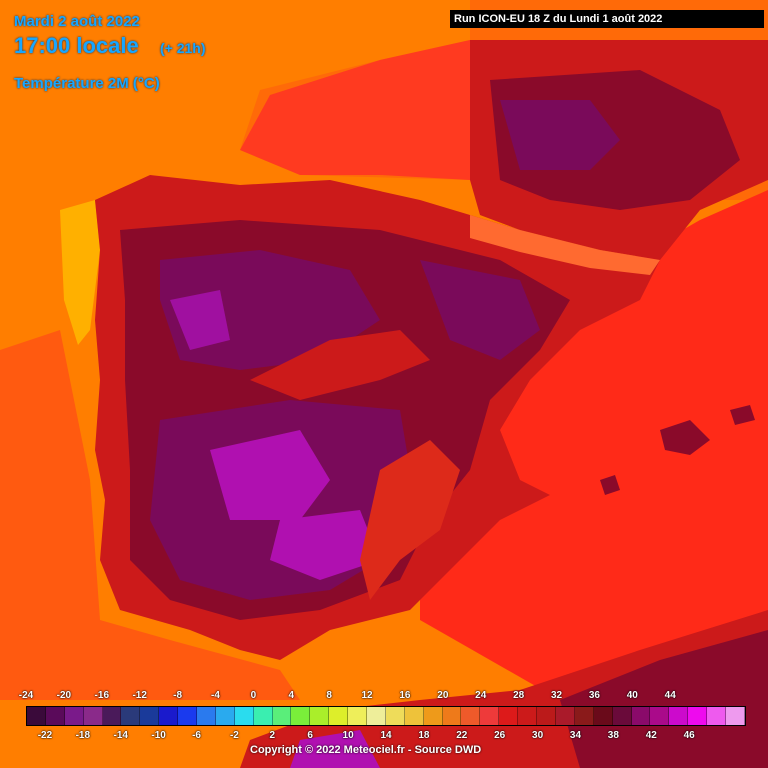 The height and width of the screenshot is (768, 768). Describe the element at coordinates (291, 695) in the screenshot. I see `legend-tick-label: 4` at that location.